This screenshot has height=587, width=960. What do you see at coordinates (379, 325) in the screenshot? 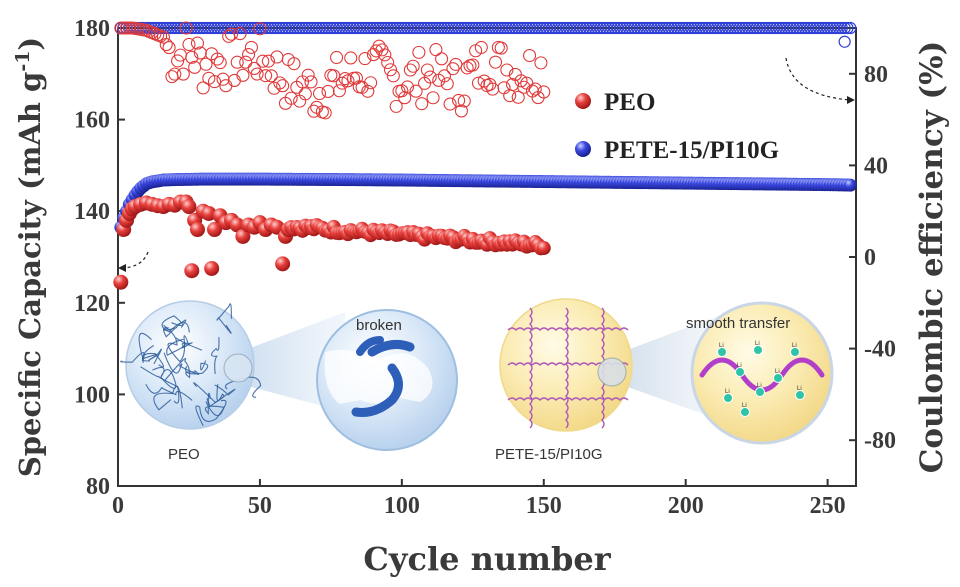
I see `inset-label-broken: broken` at bounding box center [379, 325].